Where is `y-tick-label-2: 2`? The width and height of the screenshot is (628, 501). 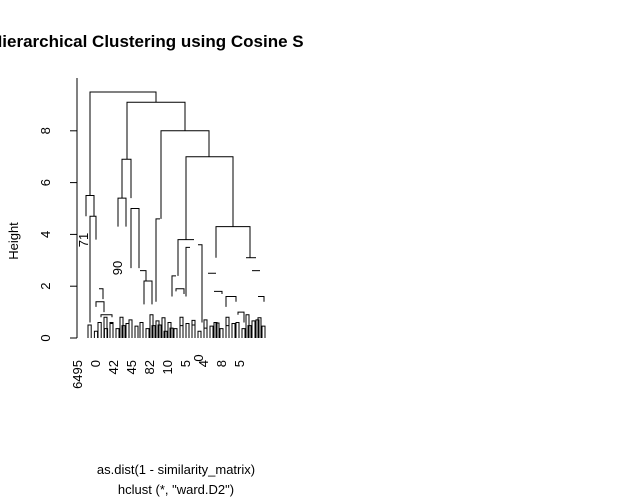 y-tick-label-2: 2 is located at coordinates (45, 286).